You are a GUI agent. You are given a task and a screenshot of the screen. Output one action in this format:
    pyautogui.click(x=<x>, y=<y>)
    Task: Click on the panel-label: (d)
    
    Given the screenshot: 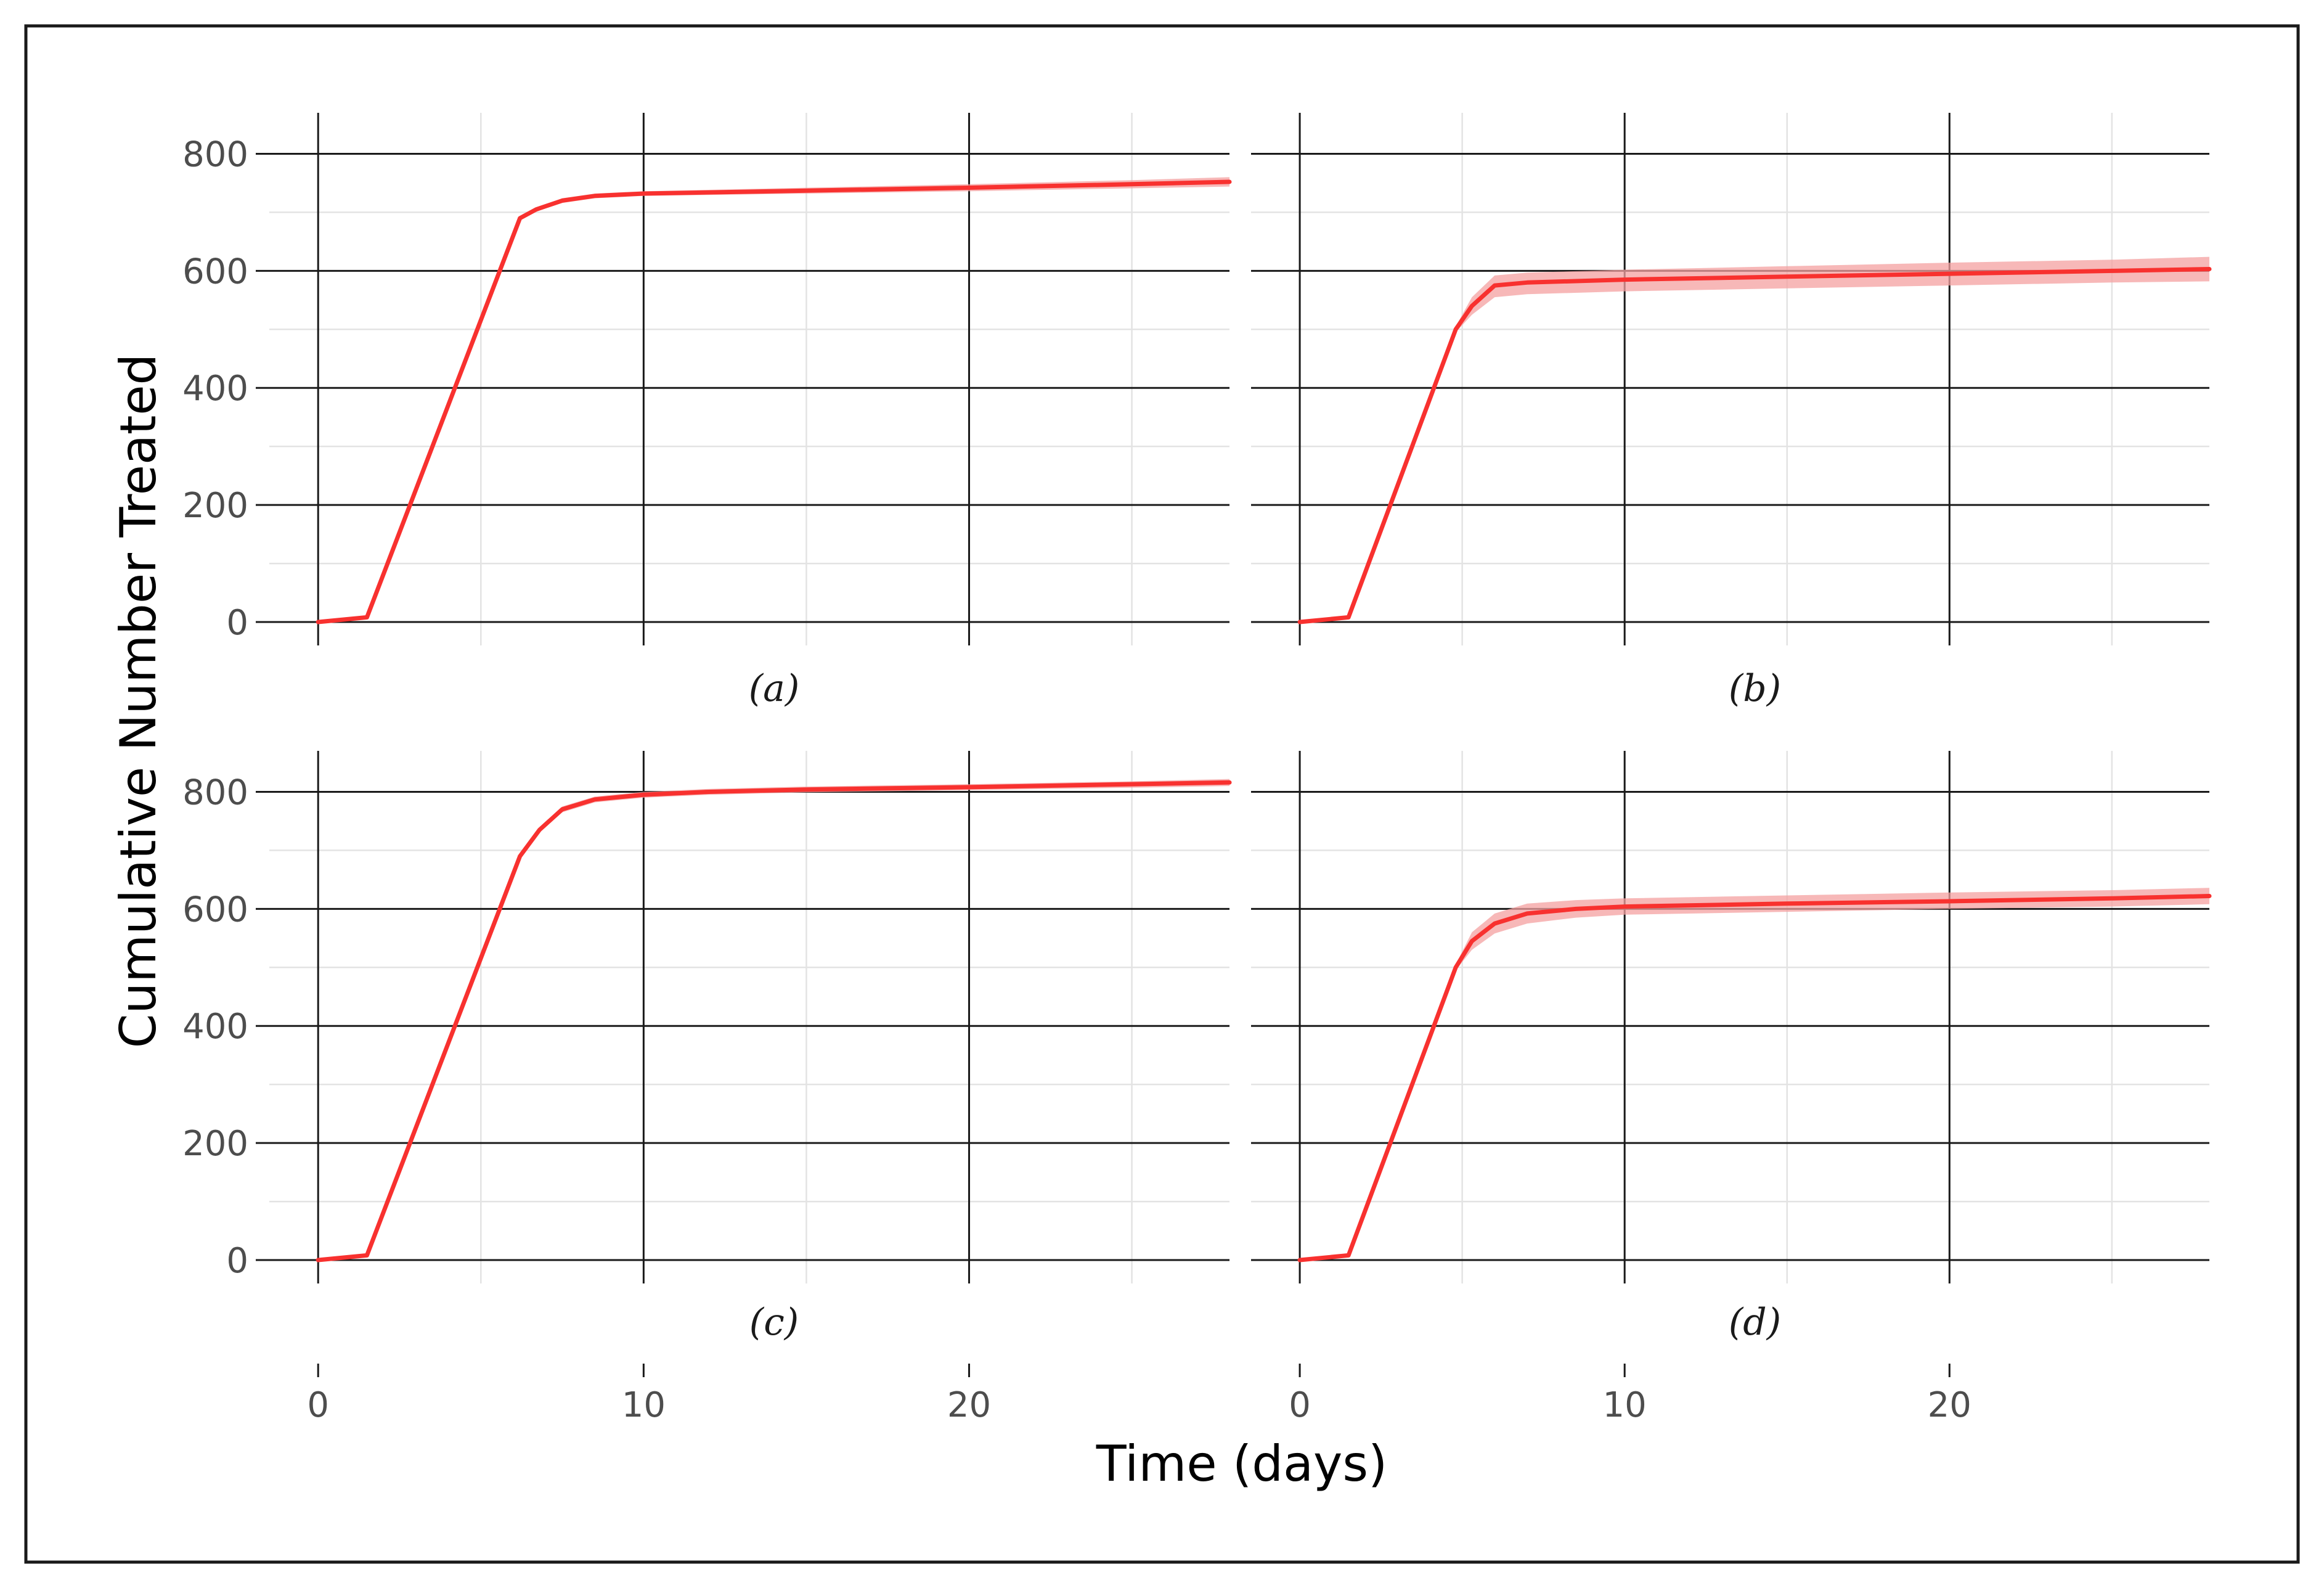 What is the action you would take?
    pyautogui.click(x=1755, y=1322)
    